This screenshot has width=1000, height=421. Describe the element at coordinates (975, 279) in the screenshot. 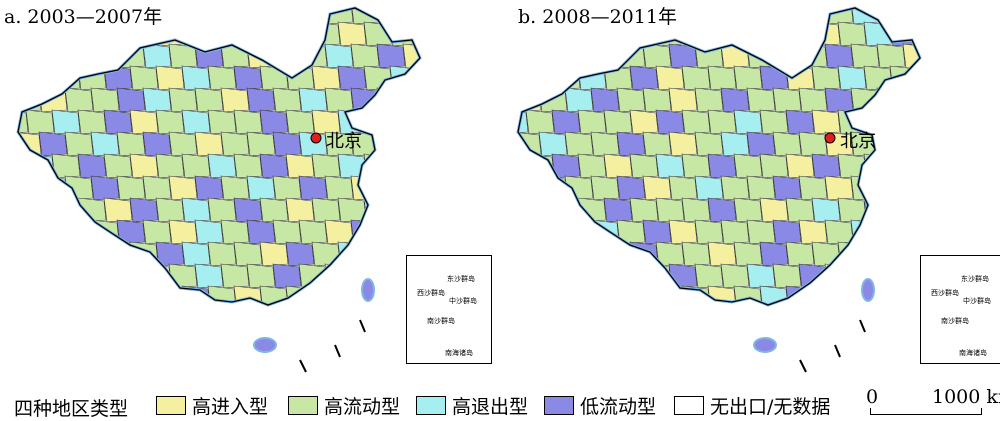

I see `inset-label-dongsha: 东沙群岛` at that location.